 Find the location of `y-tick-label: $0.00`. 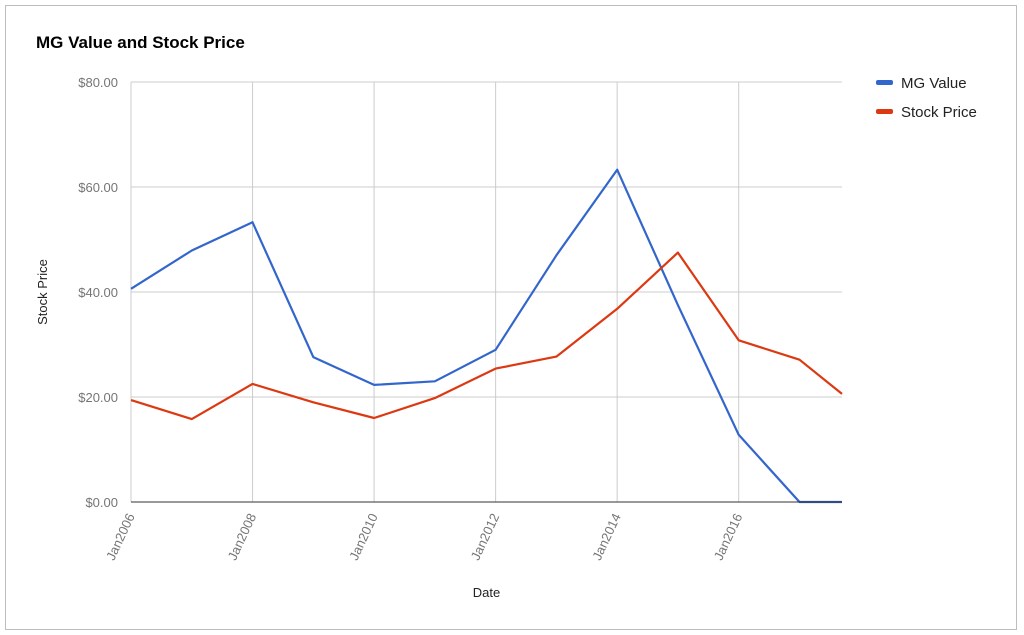

y-tick-label: $0.00 is located at coordinates (101, 502).